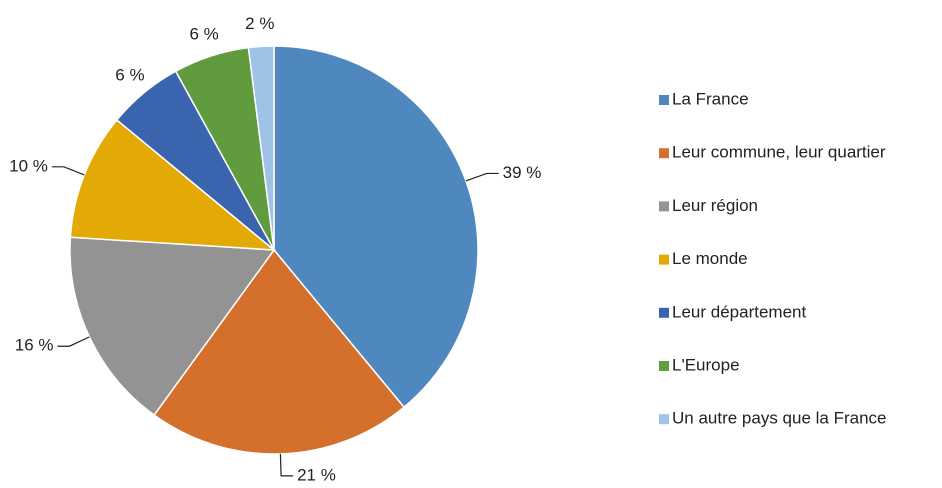 The height and width of the screenshot is (488, 942). I want to click on data-label: 10 %, so click(28, 165).